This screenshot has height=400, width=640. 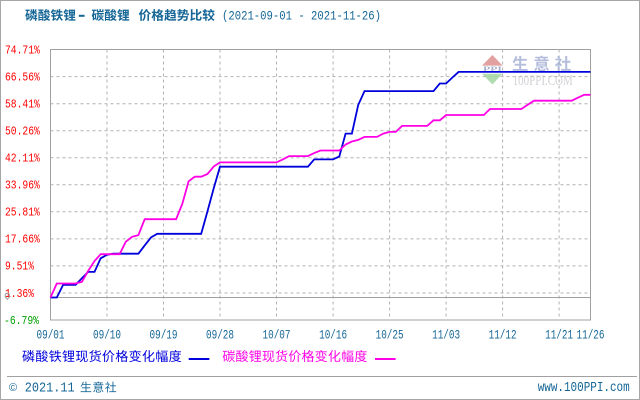 What do you see at coordinates (22, 159) in the screenshot?
I see `svg-text: 42.11%` at bounding box center [22, 159].